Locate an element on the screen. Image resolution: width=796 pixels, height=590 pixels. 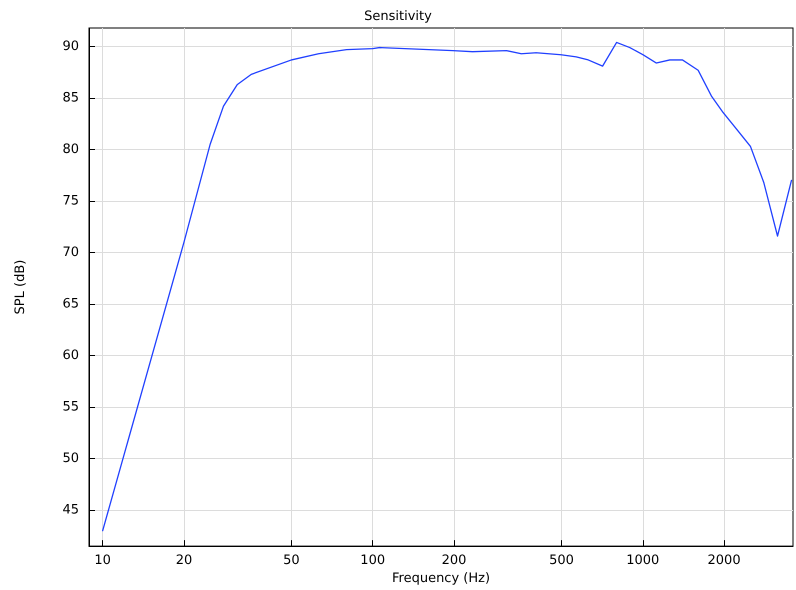
x-tick-label: 10 is located at coordinates (102, 560).